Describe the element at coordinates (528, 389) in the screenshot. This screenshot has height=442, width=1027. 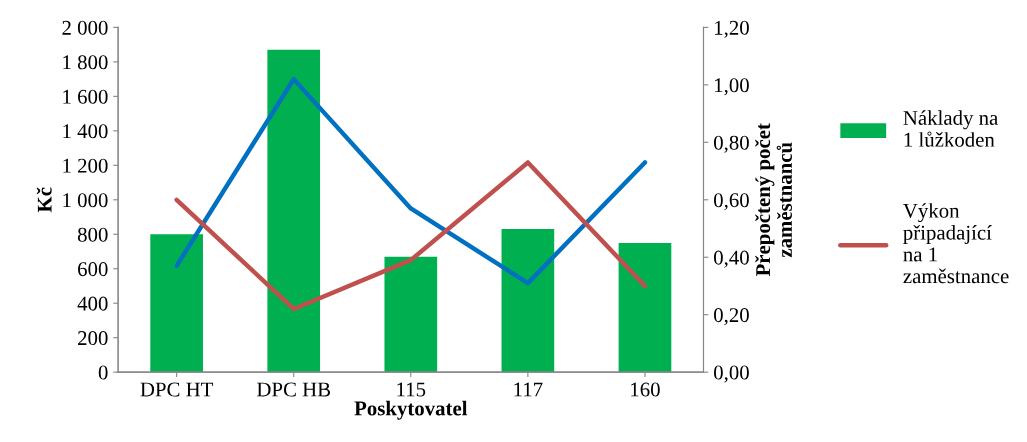
I see `x-tick-label: 117` at that location.